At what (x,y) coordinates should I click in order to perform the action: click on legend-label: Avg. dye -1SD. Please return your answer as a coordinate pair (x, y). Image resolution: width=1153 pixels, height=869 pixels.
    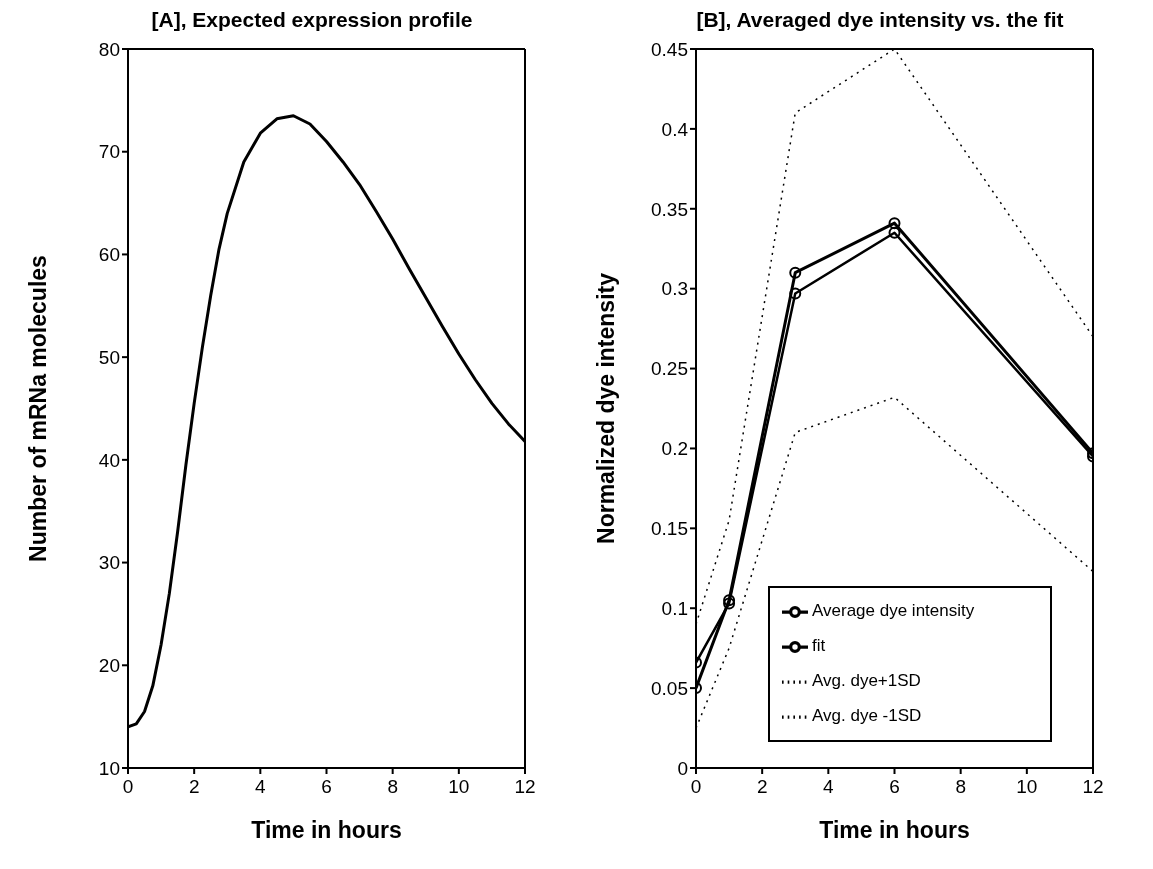
    Looking at the image, I should click on (867, 715).